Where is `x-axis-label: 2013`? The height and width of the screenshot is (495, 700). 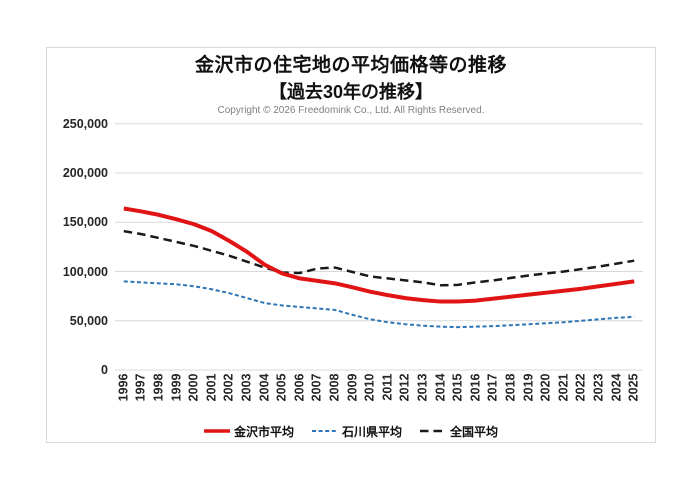 x-axis-label: 2013 is located at coordinates (422, 387).